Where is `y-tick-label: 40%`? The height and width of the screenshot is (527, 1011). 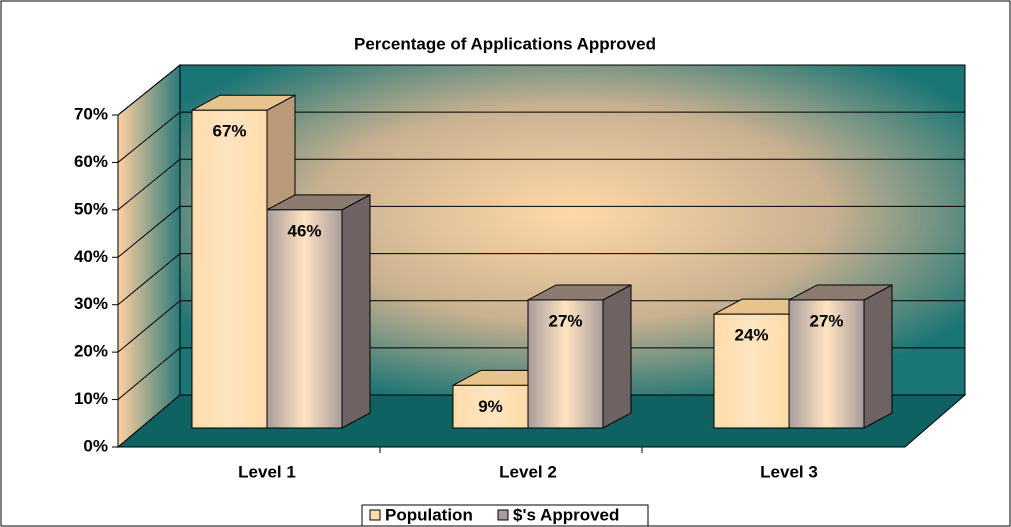
y-tick-label: 40% is located at coordinates (91, 256).